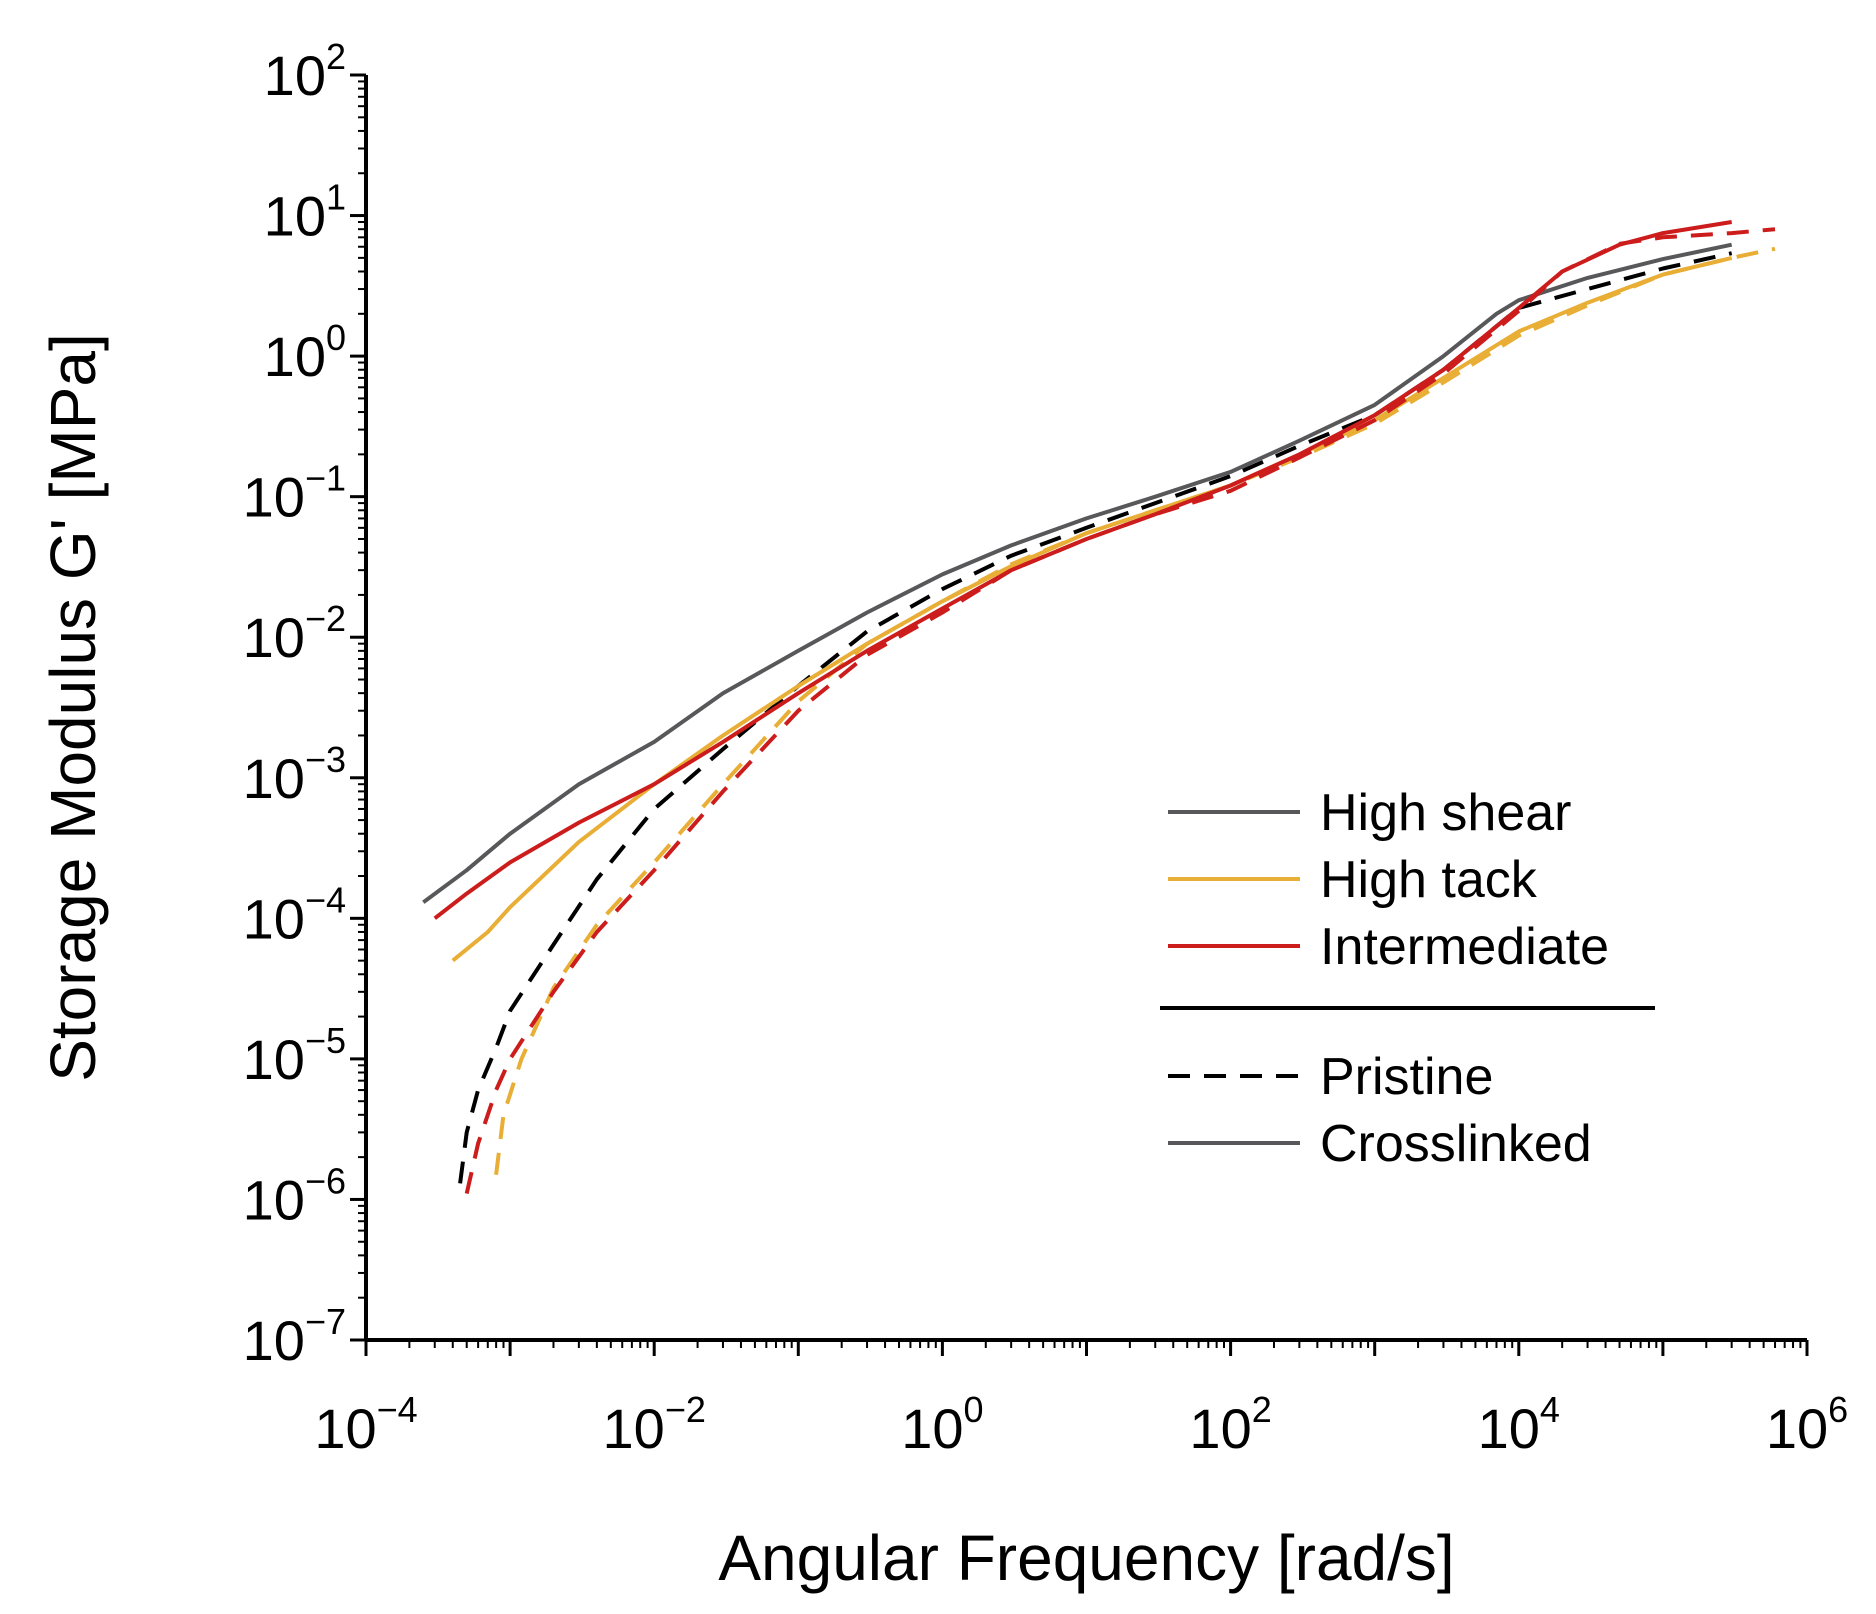 The image size is (1876, 1614). What do you see at coordinates (1429, 880) in the screenshot?
I see `legend-entry-label: High tack` at bounding box center [1429, 880].